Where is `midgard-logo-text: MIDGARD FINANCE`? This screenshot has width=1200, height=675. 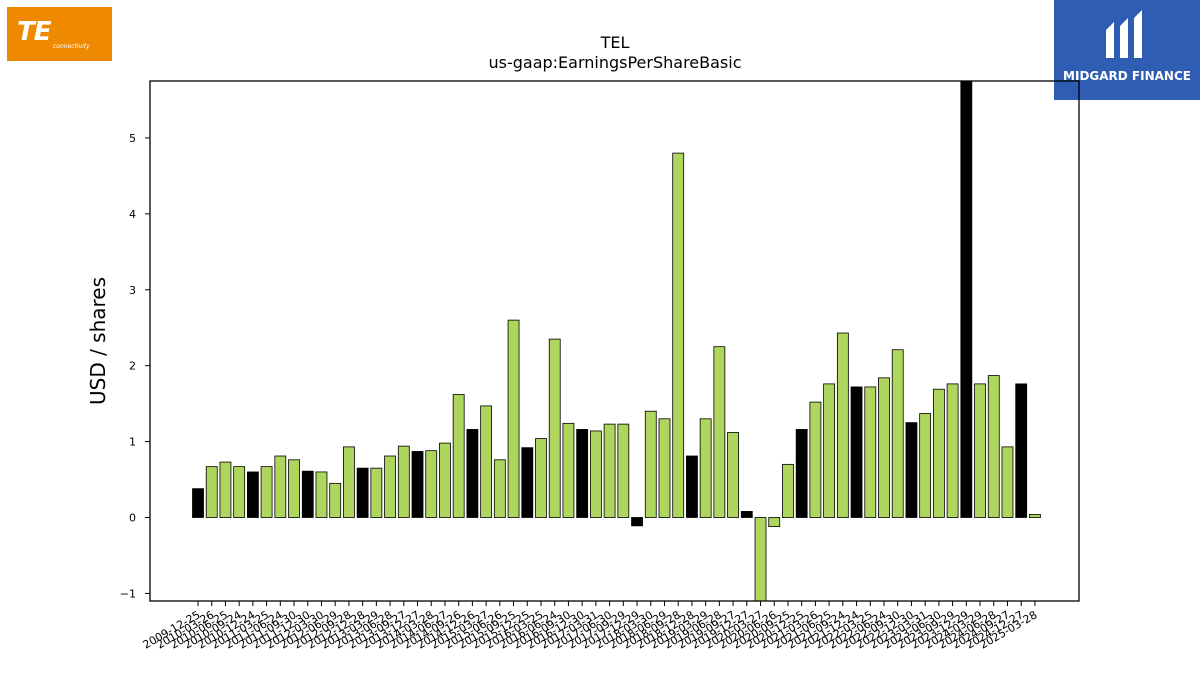
midgard-logo-text: MIDGARD FINANCE is located at coordinates (1127, 76).